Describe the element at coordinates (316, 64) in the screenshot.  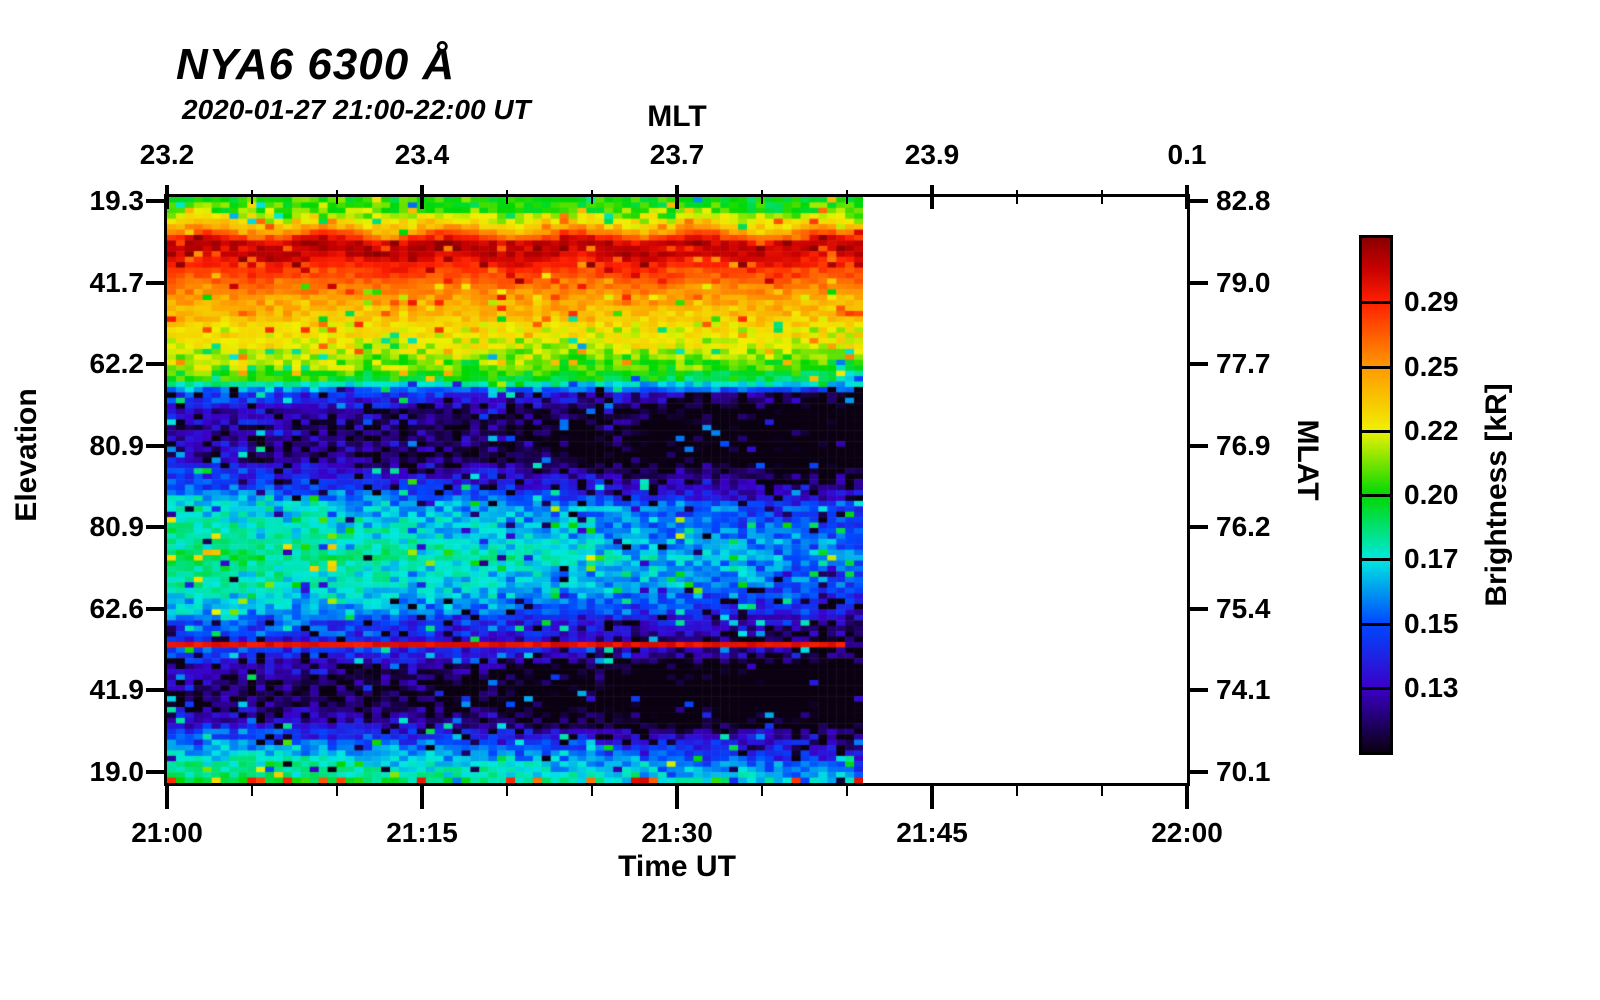
I see `plot-title: NYA6 6300 Å` at that location.